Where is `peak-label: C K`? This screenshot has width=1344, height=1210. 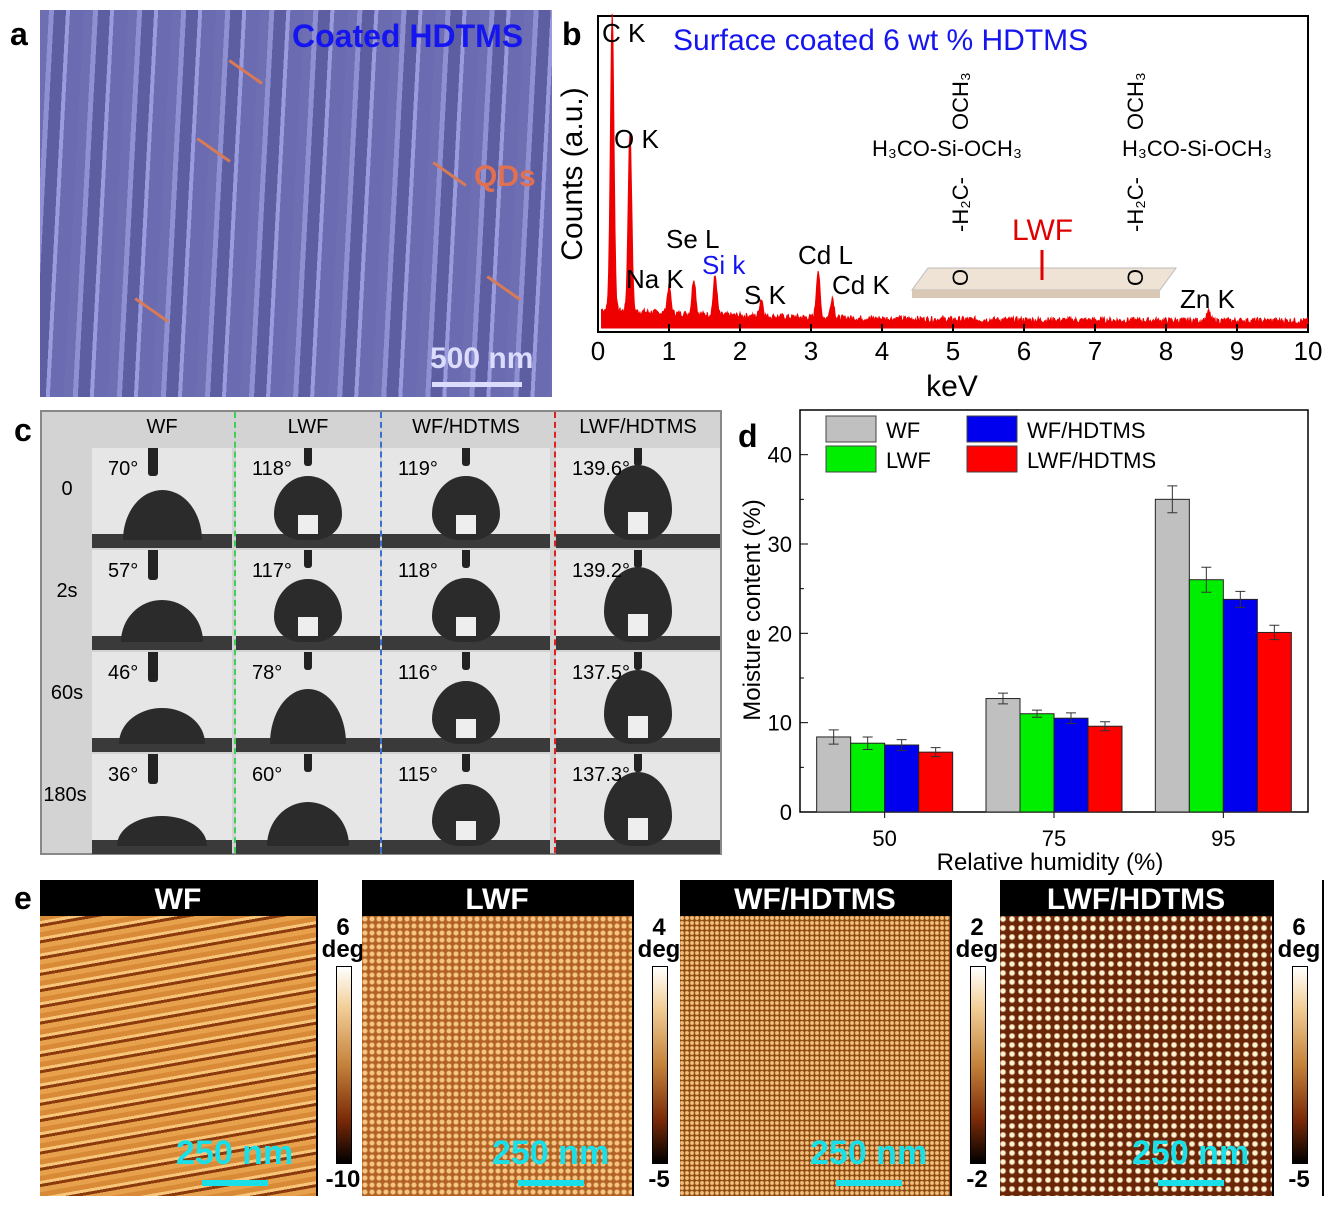 peak-label: C K is located at coordinates (624, 33).